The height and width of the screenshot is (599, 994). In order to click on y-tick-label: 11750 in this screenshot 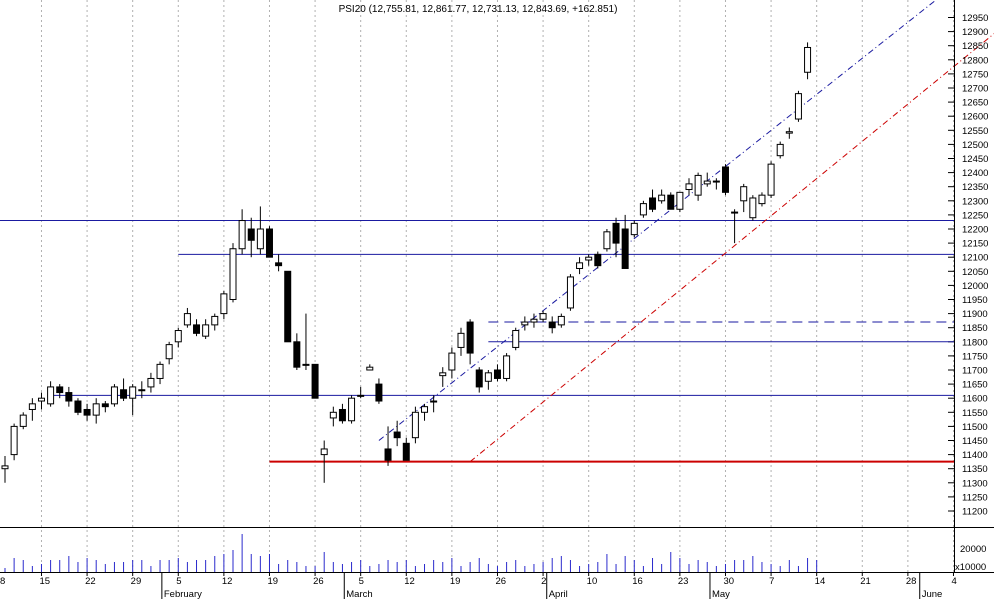, I will do `click(975, 356)`.